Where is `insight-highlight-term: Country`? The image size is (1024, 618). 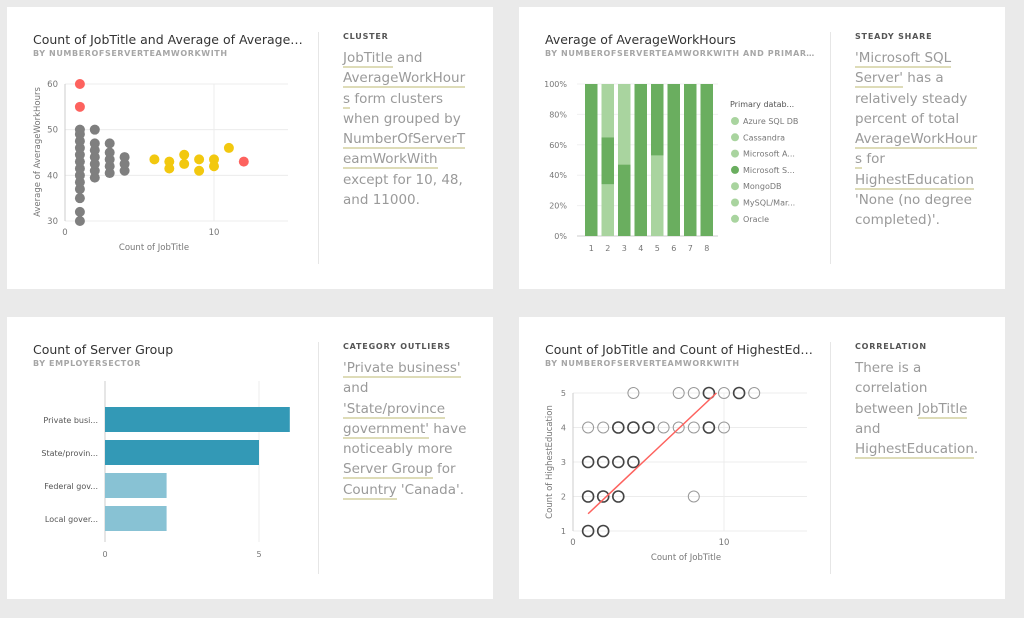
insight-highlight-term: Country is located at coordinates (370, 490).